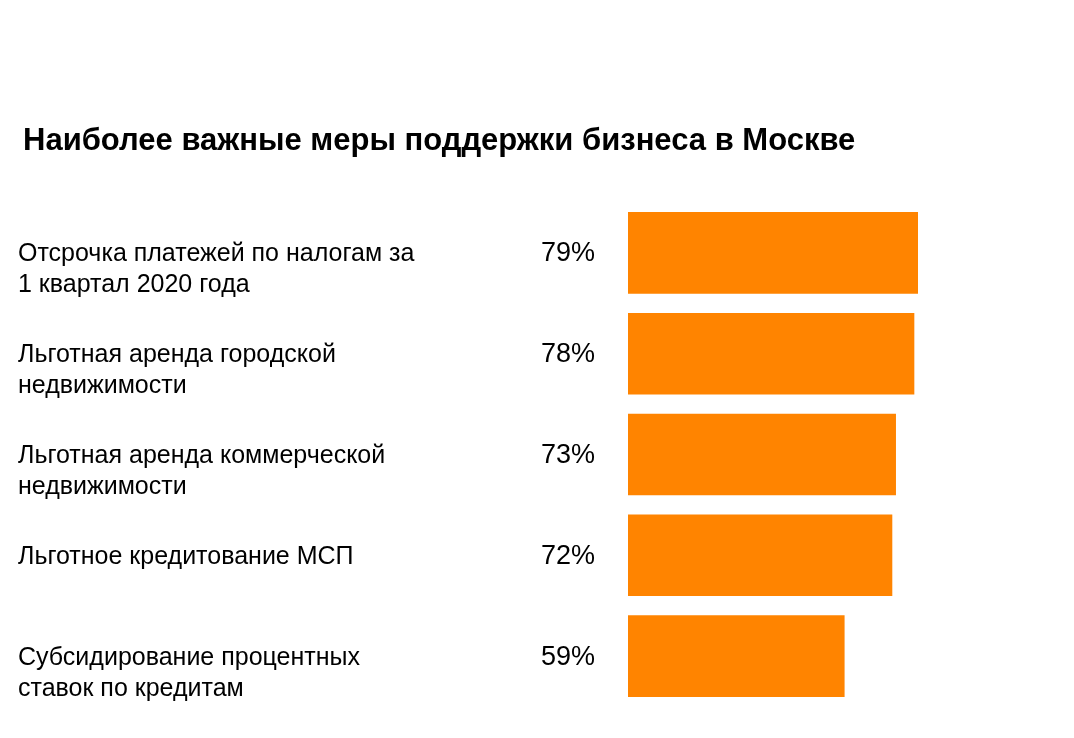  What do you see at coordinates (177, 368) in the screenshot?
I see `y-tick-label: Льготная аренда городской недвижимости` at bounding box center [177, 368].